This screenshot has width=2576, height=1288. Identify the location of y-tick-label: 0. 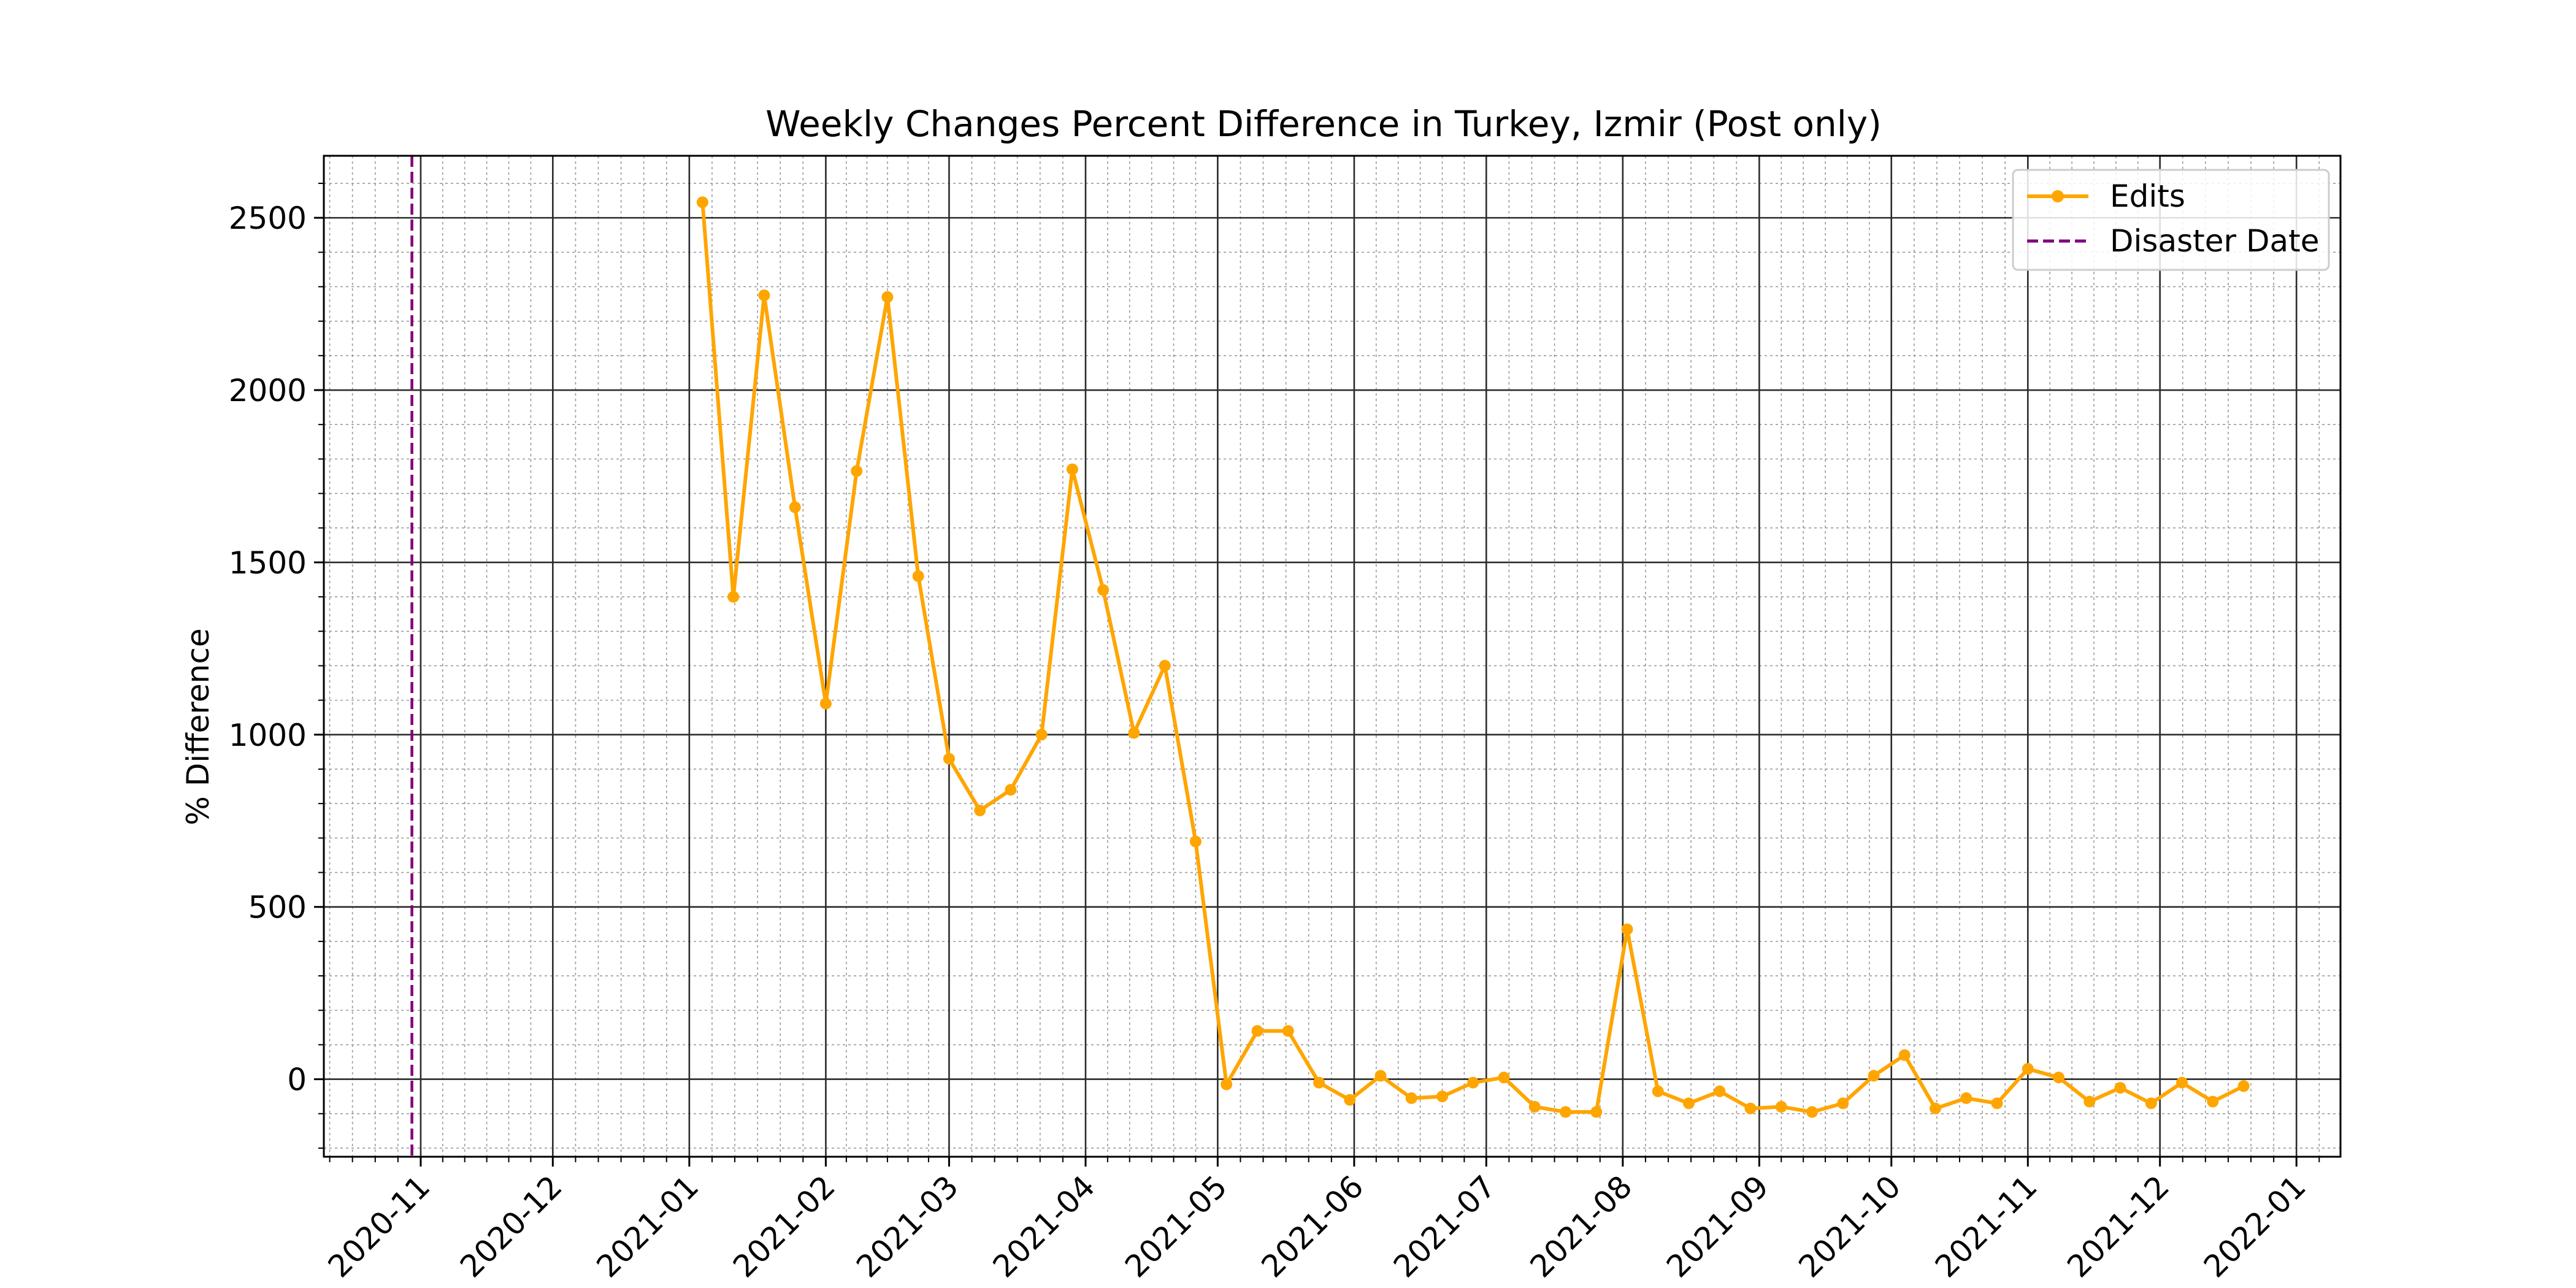
(297, 1080).